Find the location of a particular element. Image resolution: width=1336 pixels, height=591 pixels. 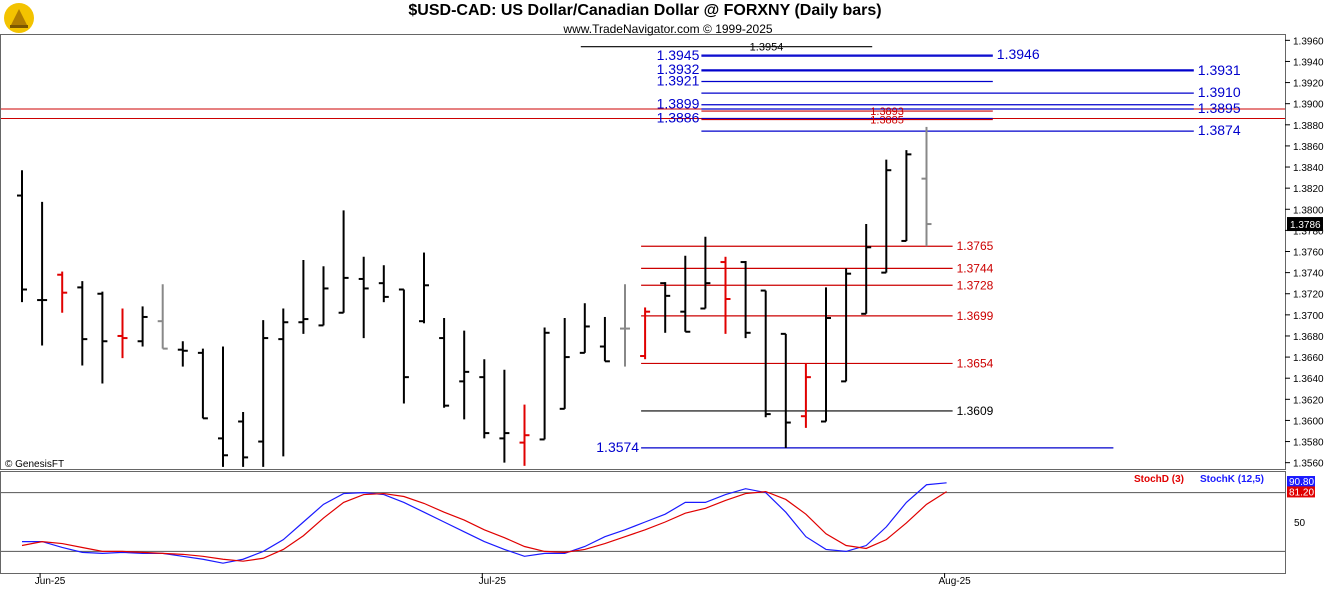

level-label: 1.3899 is located at coordinates (678, 104).